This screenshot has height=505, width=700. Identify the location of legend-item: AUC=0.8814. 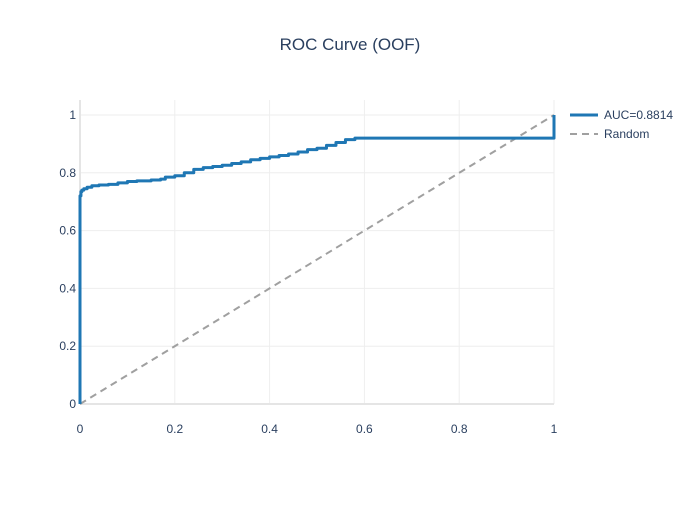
(621, 115).